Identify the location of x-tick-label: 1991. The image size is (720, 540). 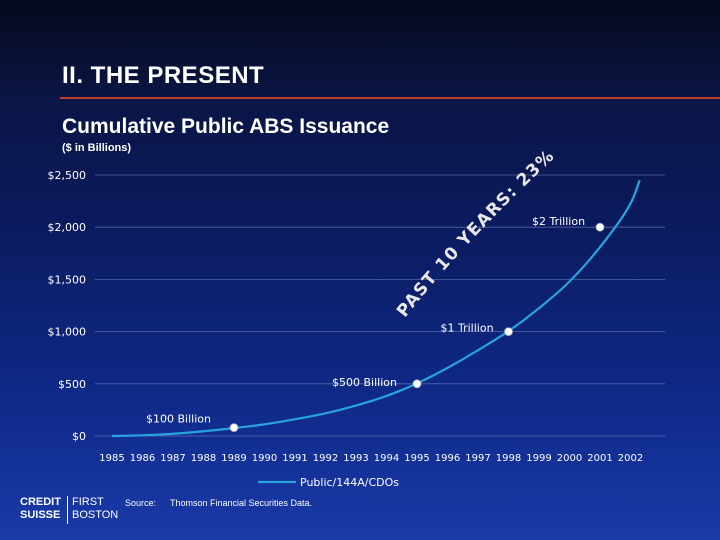
(294, 458).